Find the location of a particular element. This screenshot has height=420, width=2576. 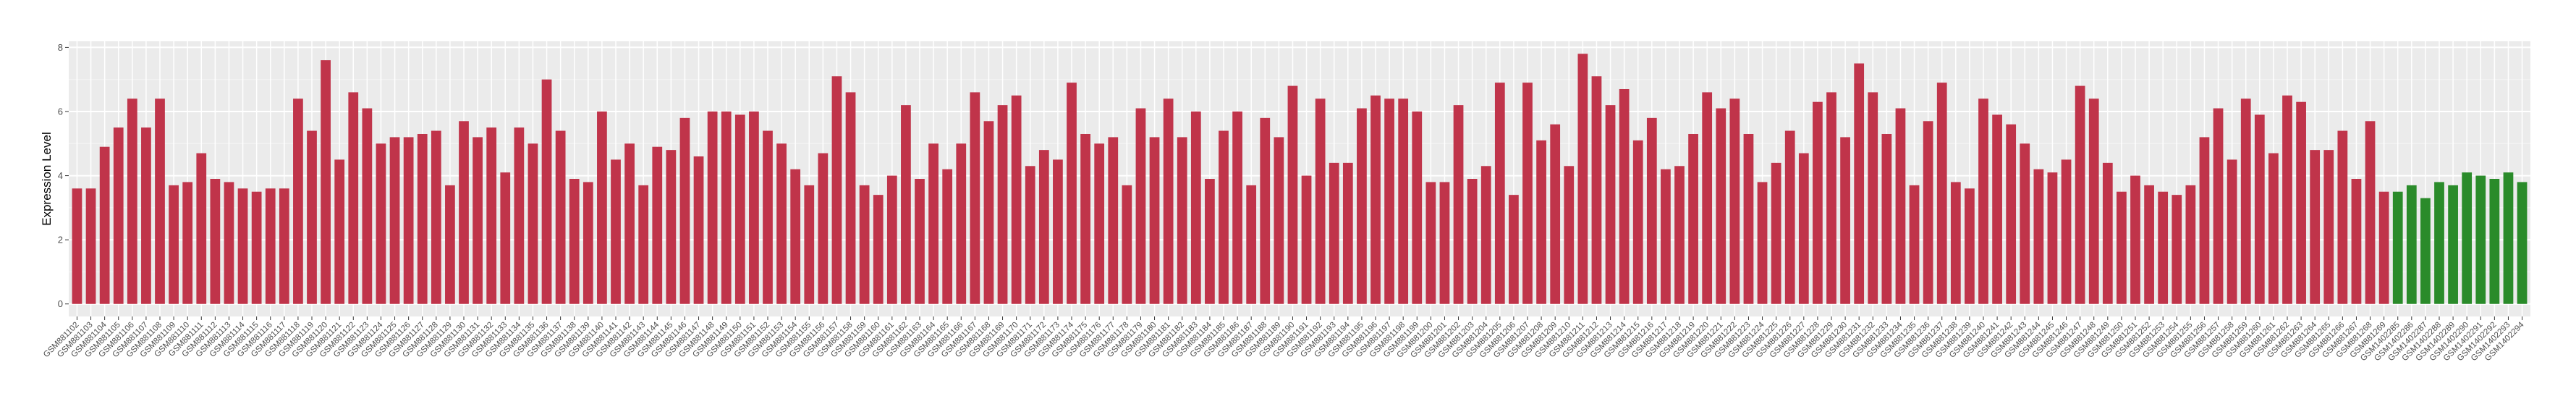

y-tick-label: 2 is located at coordinates (61, 240).